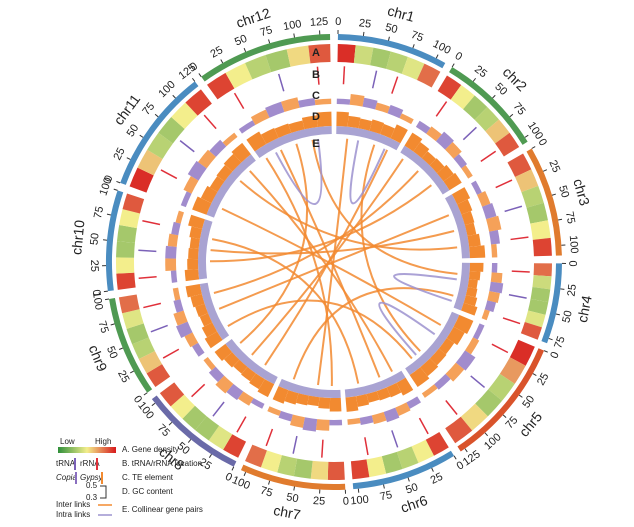 The image size is (634, 527). Describe the element at coordinates (148, 477) in the screenshot. I see `legend-text: C. TE element` at that location.